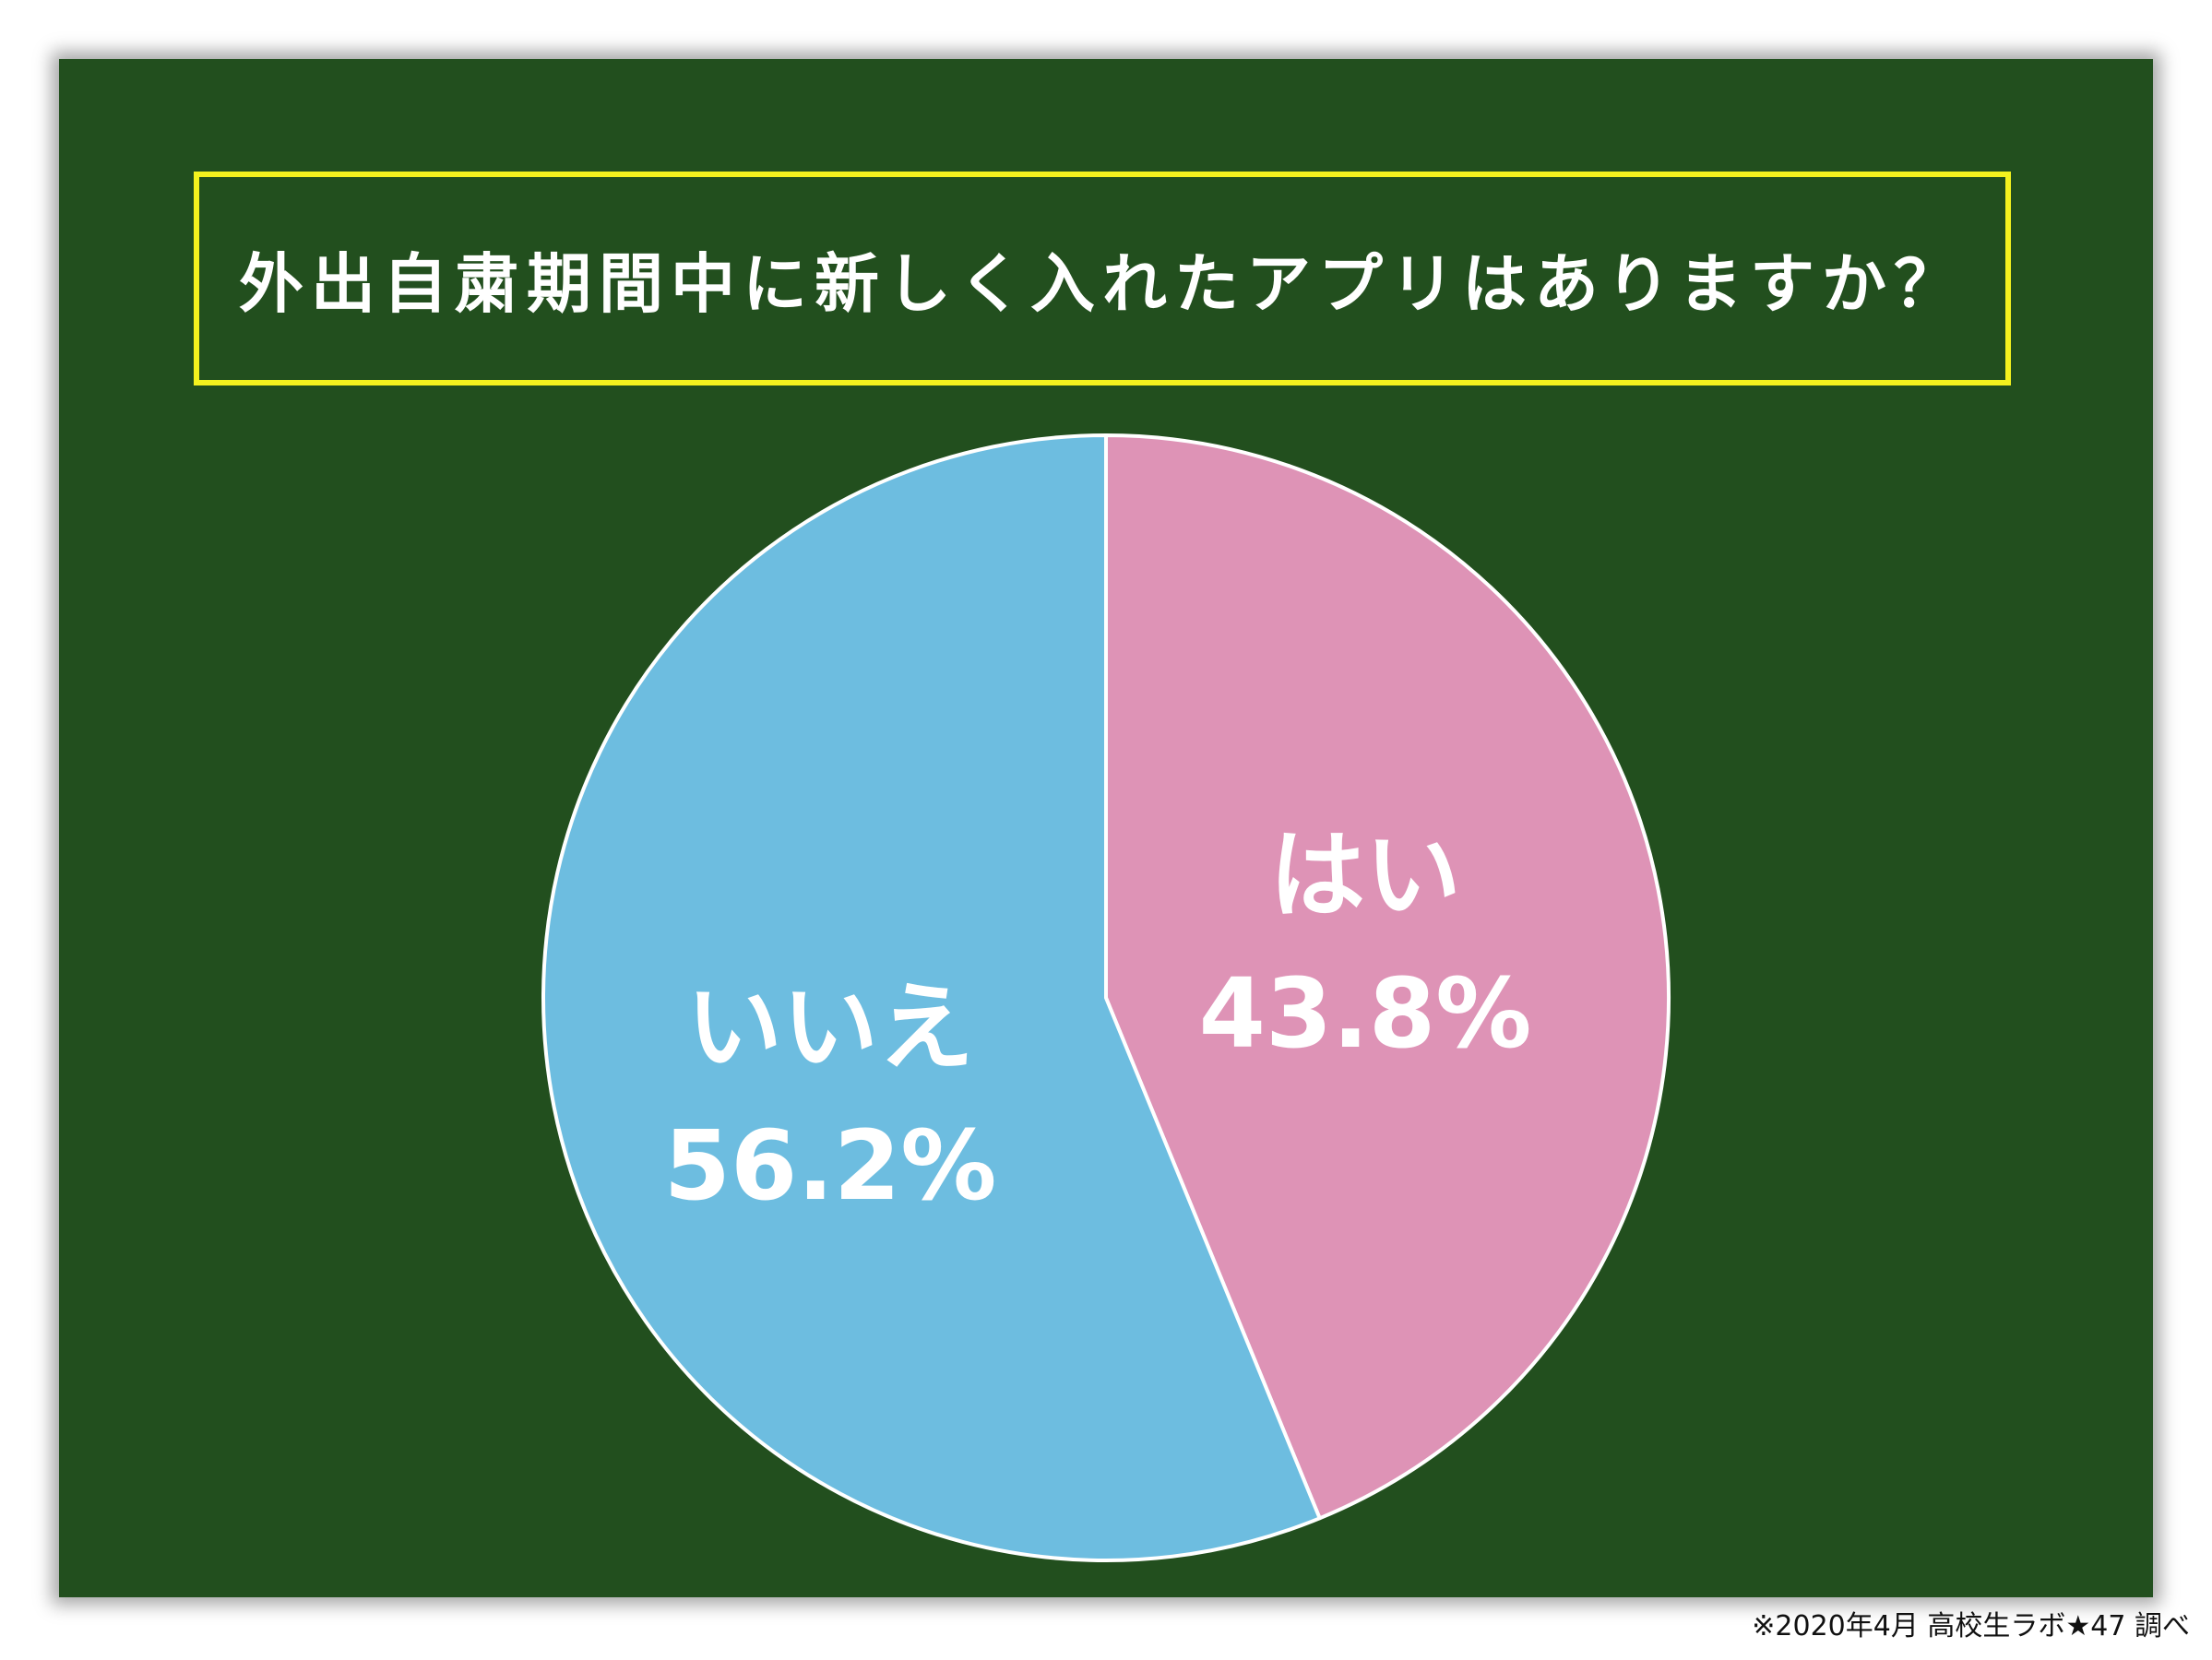 The height and width of the screenshot is (1660, 2212). I want to click on slice-value-hai: 43.8%, so click(1365, 1013).